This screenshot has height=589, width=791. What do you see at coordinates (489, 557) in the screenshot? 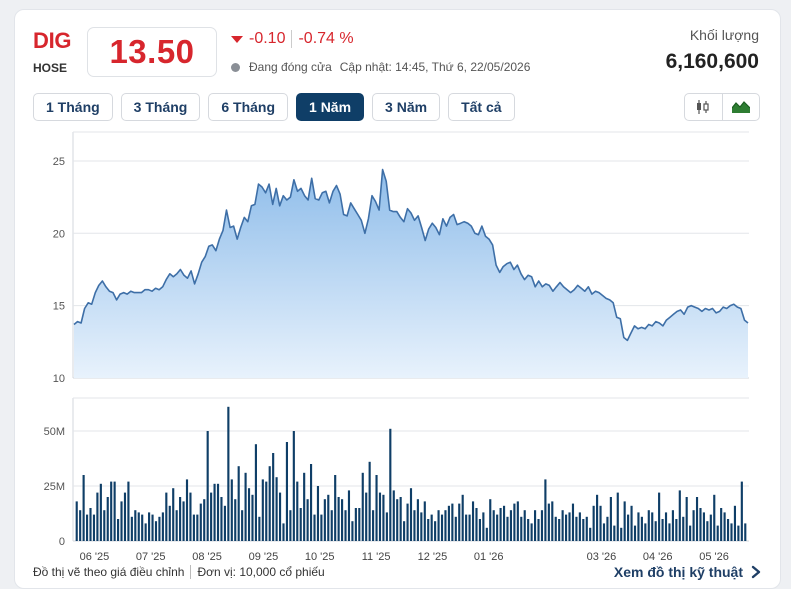
I see `x-tick-label: 01 '26` at bounding box center [489, 557].